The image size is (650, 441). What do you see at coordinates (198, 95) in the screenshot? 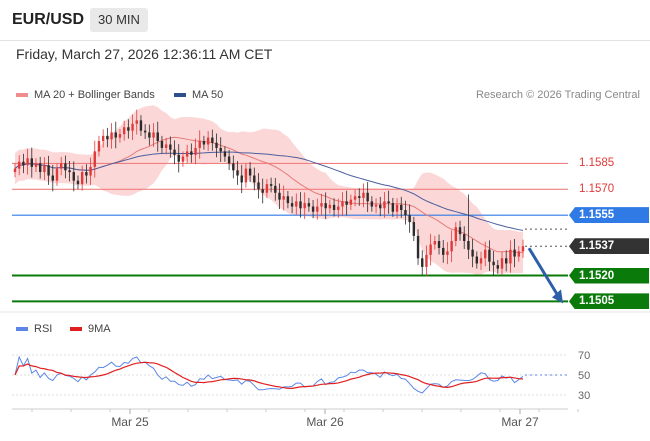
I see `legend-ma50: MA 50` at bounding box center [198, 95].